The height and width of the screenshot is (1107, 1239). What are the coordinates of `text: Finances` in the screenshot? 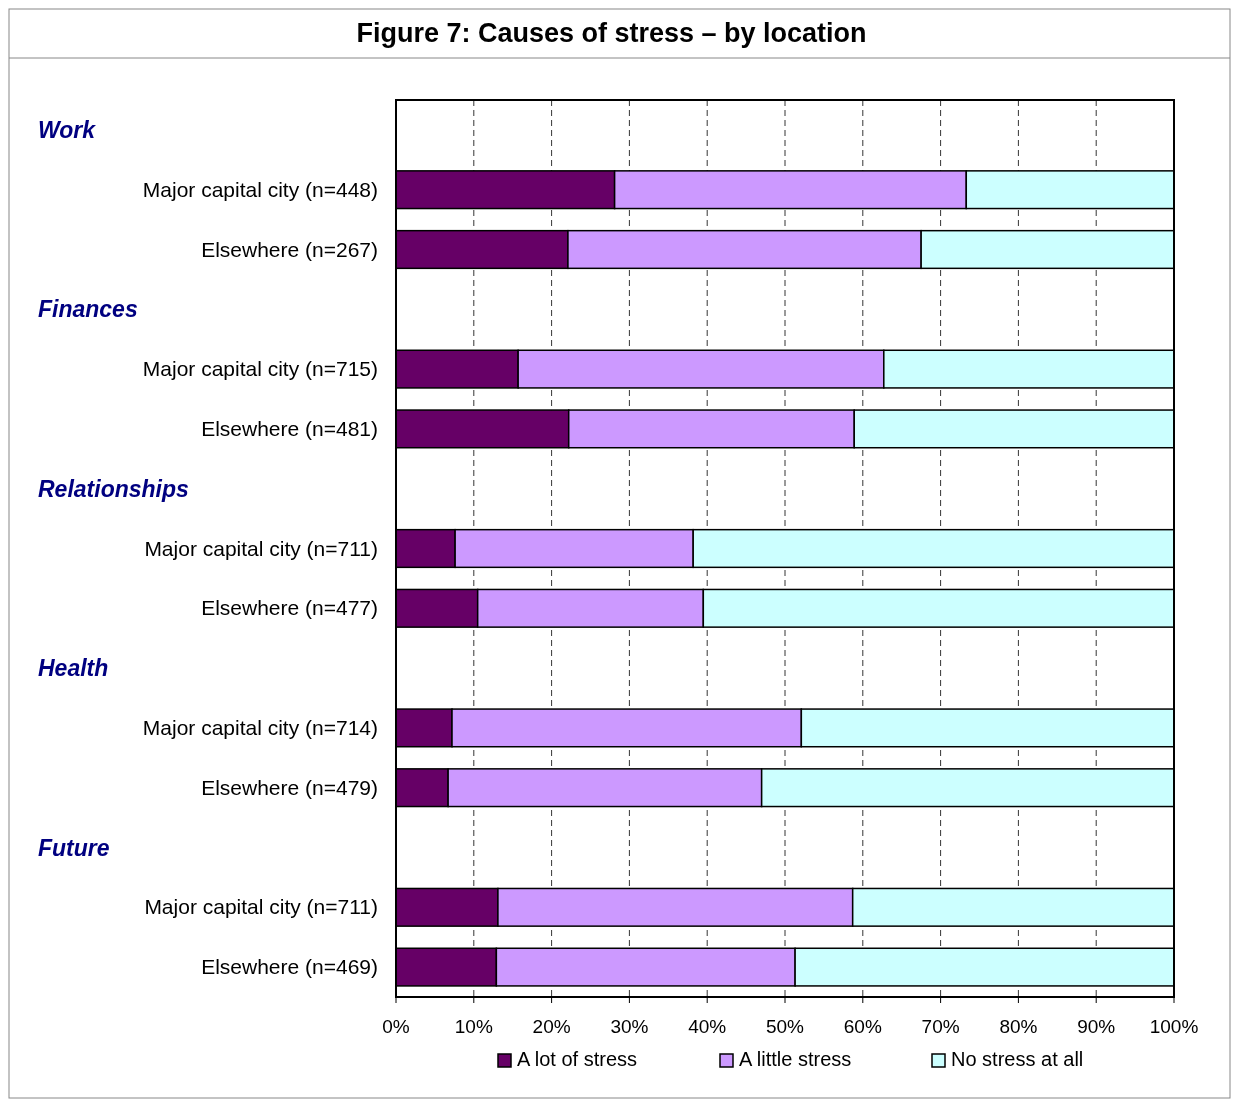 It's located at (88, 309).